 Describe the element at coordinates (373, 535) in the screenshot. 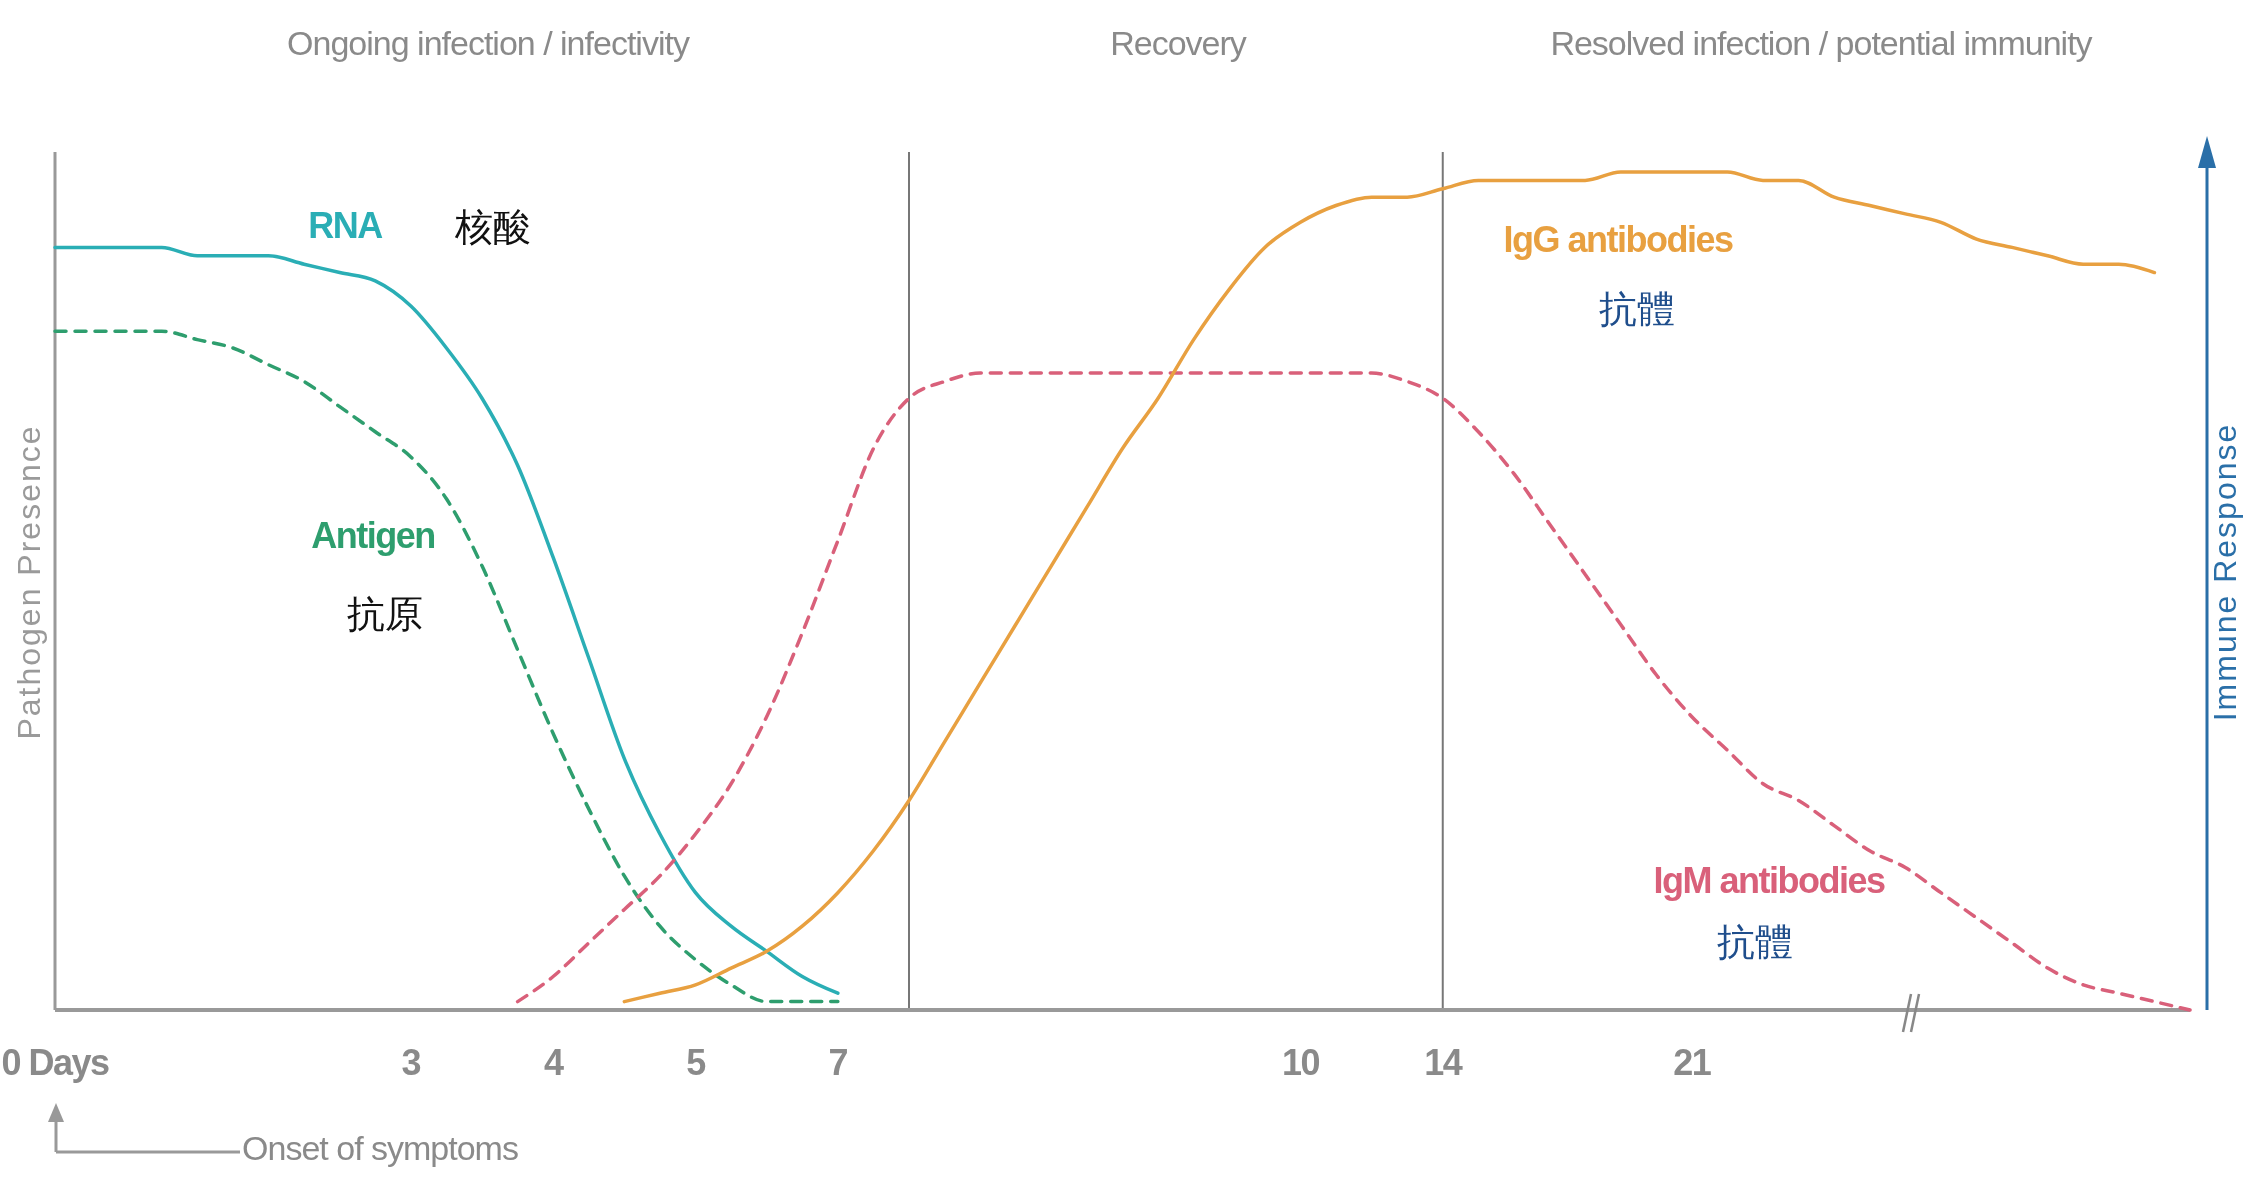

I see `series-label: Antigen` at that location.